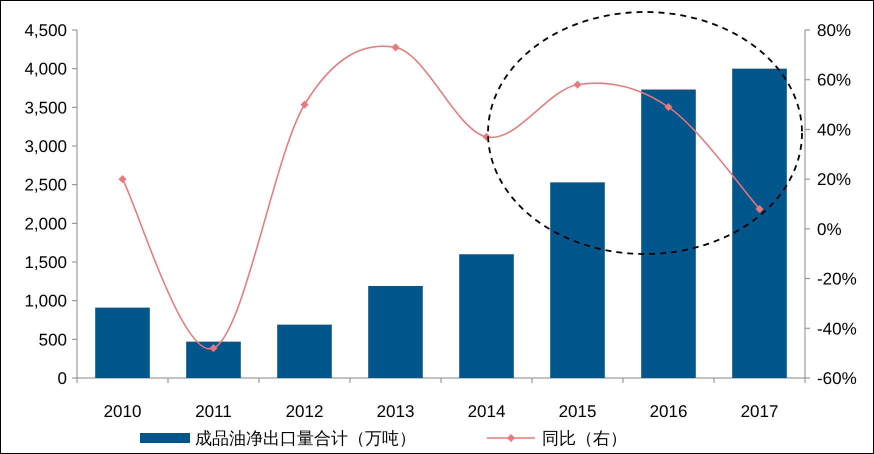 The image size is (874, 454). Describe the element at coordinates (45, 185) in the screenshot. I see `y-tick-label: 2,500` at that location.